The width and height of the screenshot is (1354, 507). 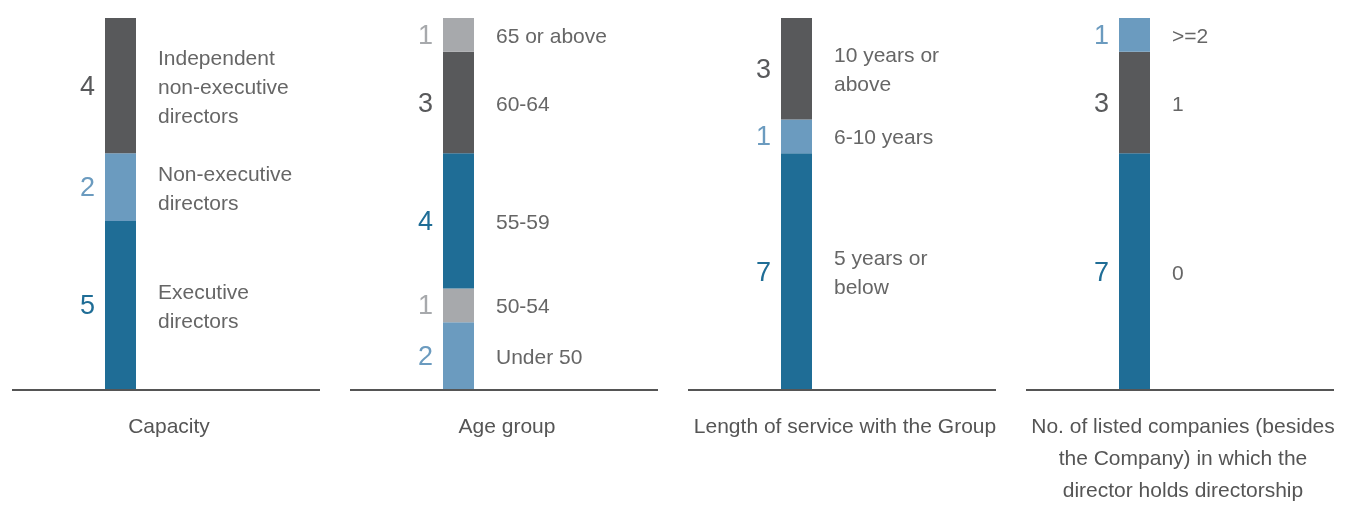 What do you see at coordinates (223, 86) in the screenshot?
I see `series-label: Independent non-executive directors` at bounding box center [223, 86].